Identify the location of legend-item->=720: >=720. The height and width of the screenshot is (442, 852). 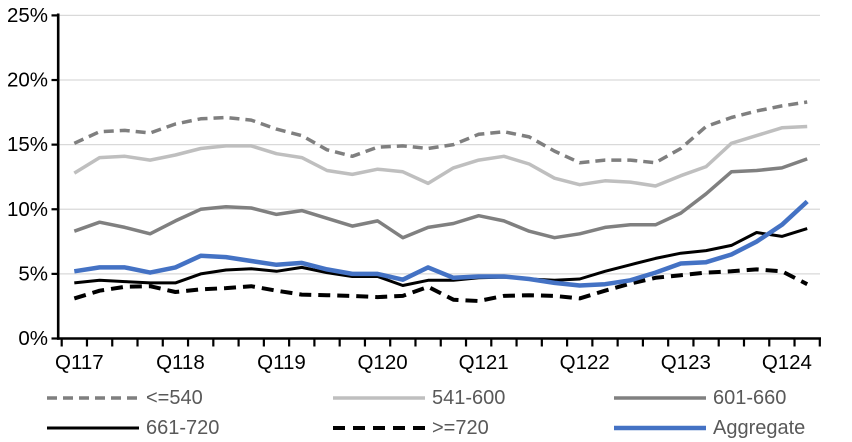
(411, 427).